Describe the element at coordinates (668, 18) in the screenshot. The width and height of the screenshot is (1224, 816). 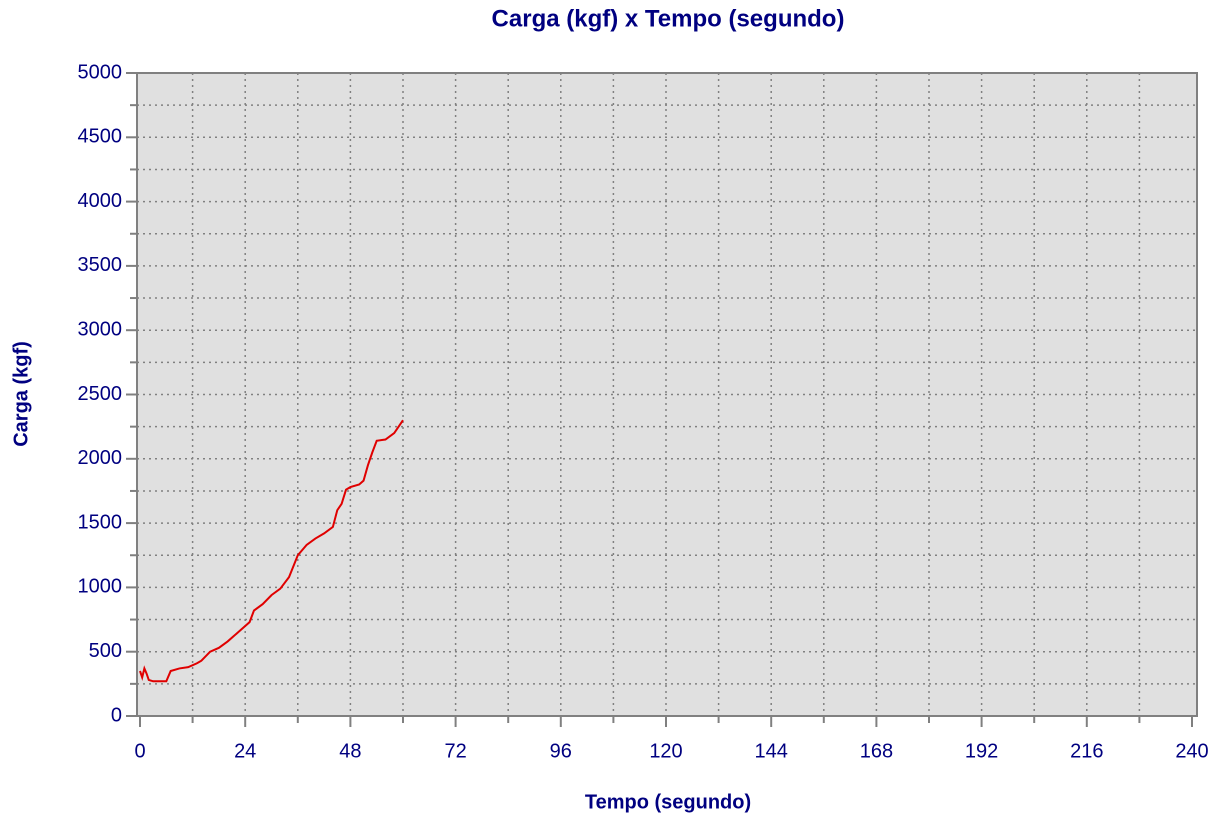
I see `chart-title: Carga (kgf) x Tempo (segundo)` at that location.